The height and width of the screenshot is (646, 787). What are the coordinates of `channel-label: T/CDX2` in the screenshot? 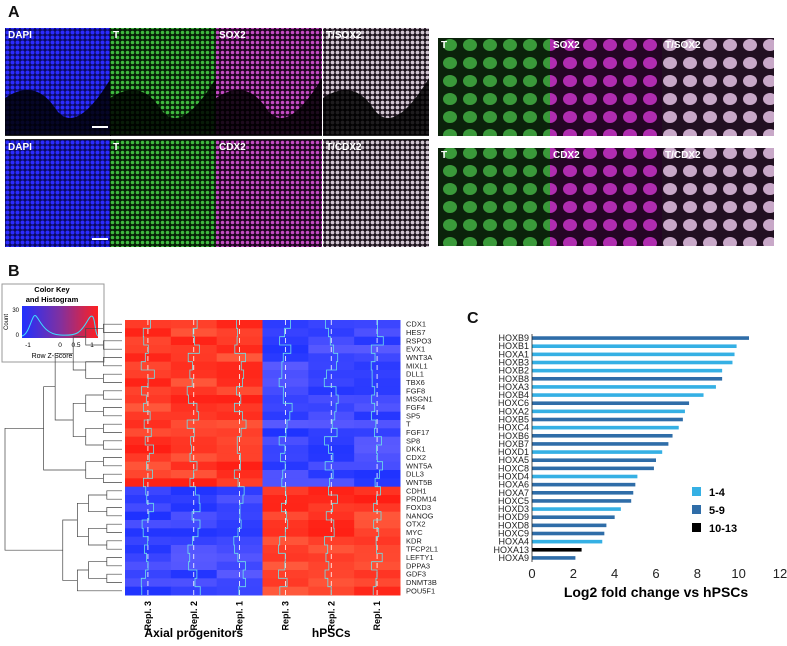 It's located at (683, 155).